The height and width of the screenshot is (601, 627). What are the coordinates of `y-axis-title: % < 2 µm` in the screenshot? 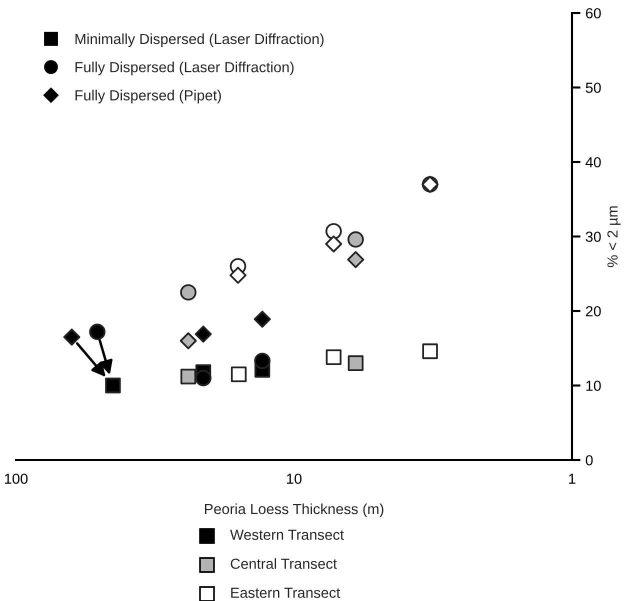 It's located at (614, 237).